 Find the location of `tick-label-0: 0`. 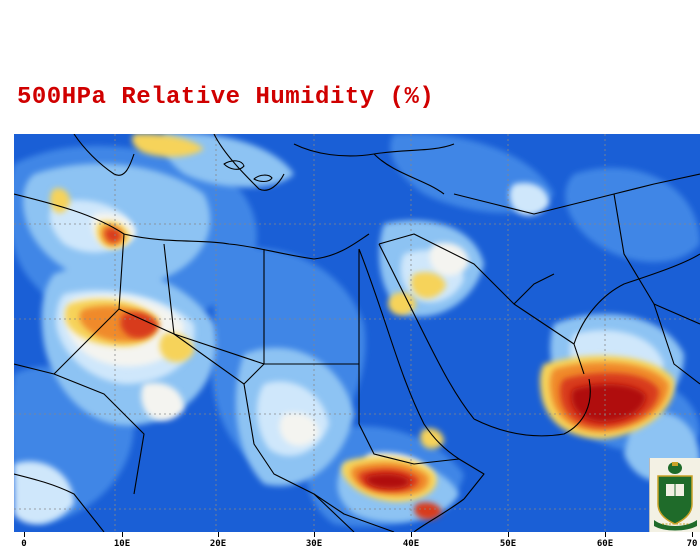

tick-label-0: 0 is located at coordinates (24, 544).